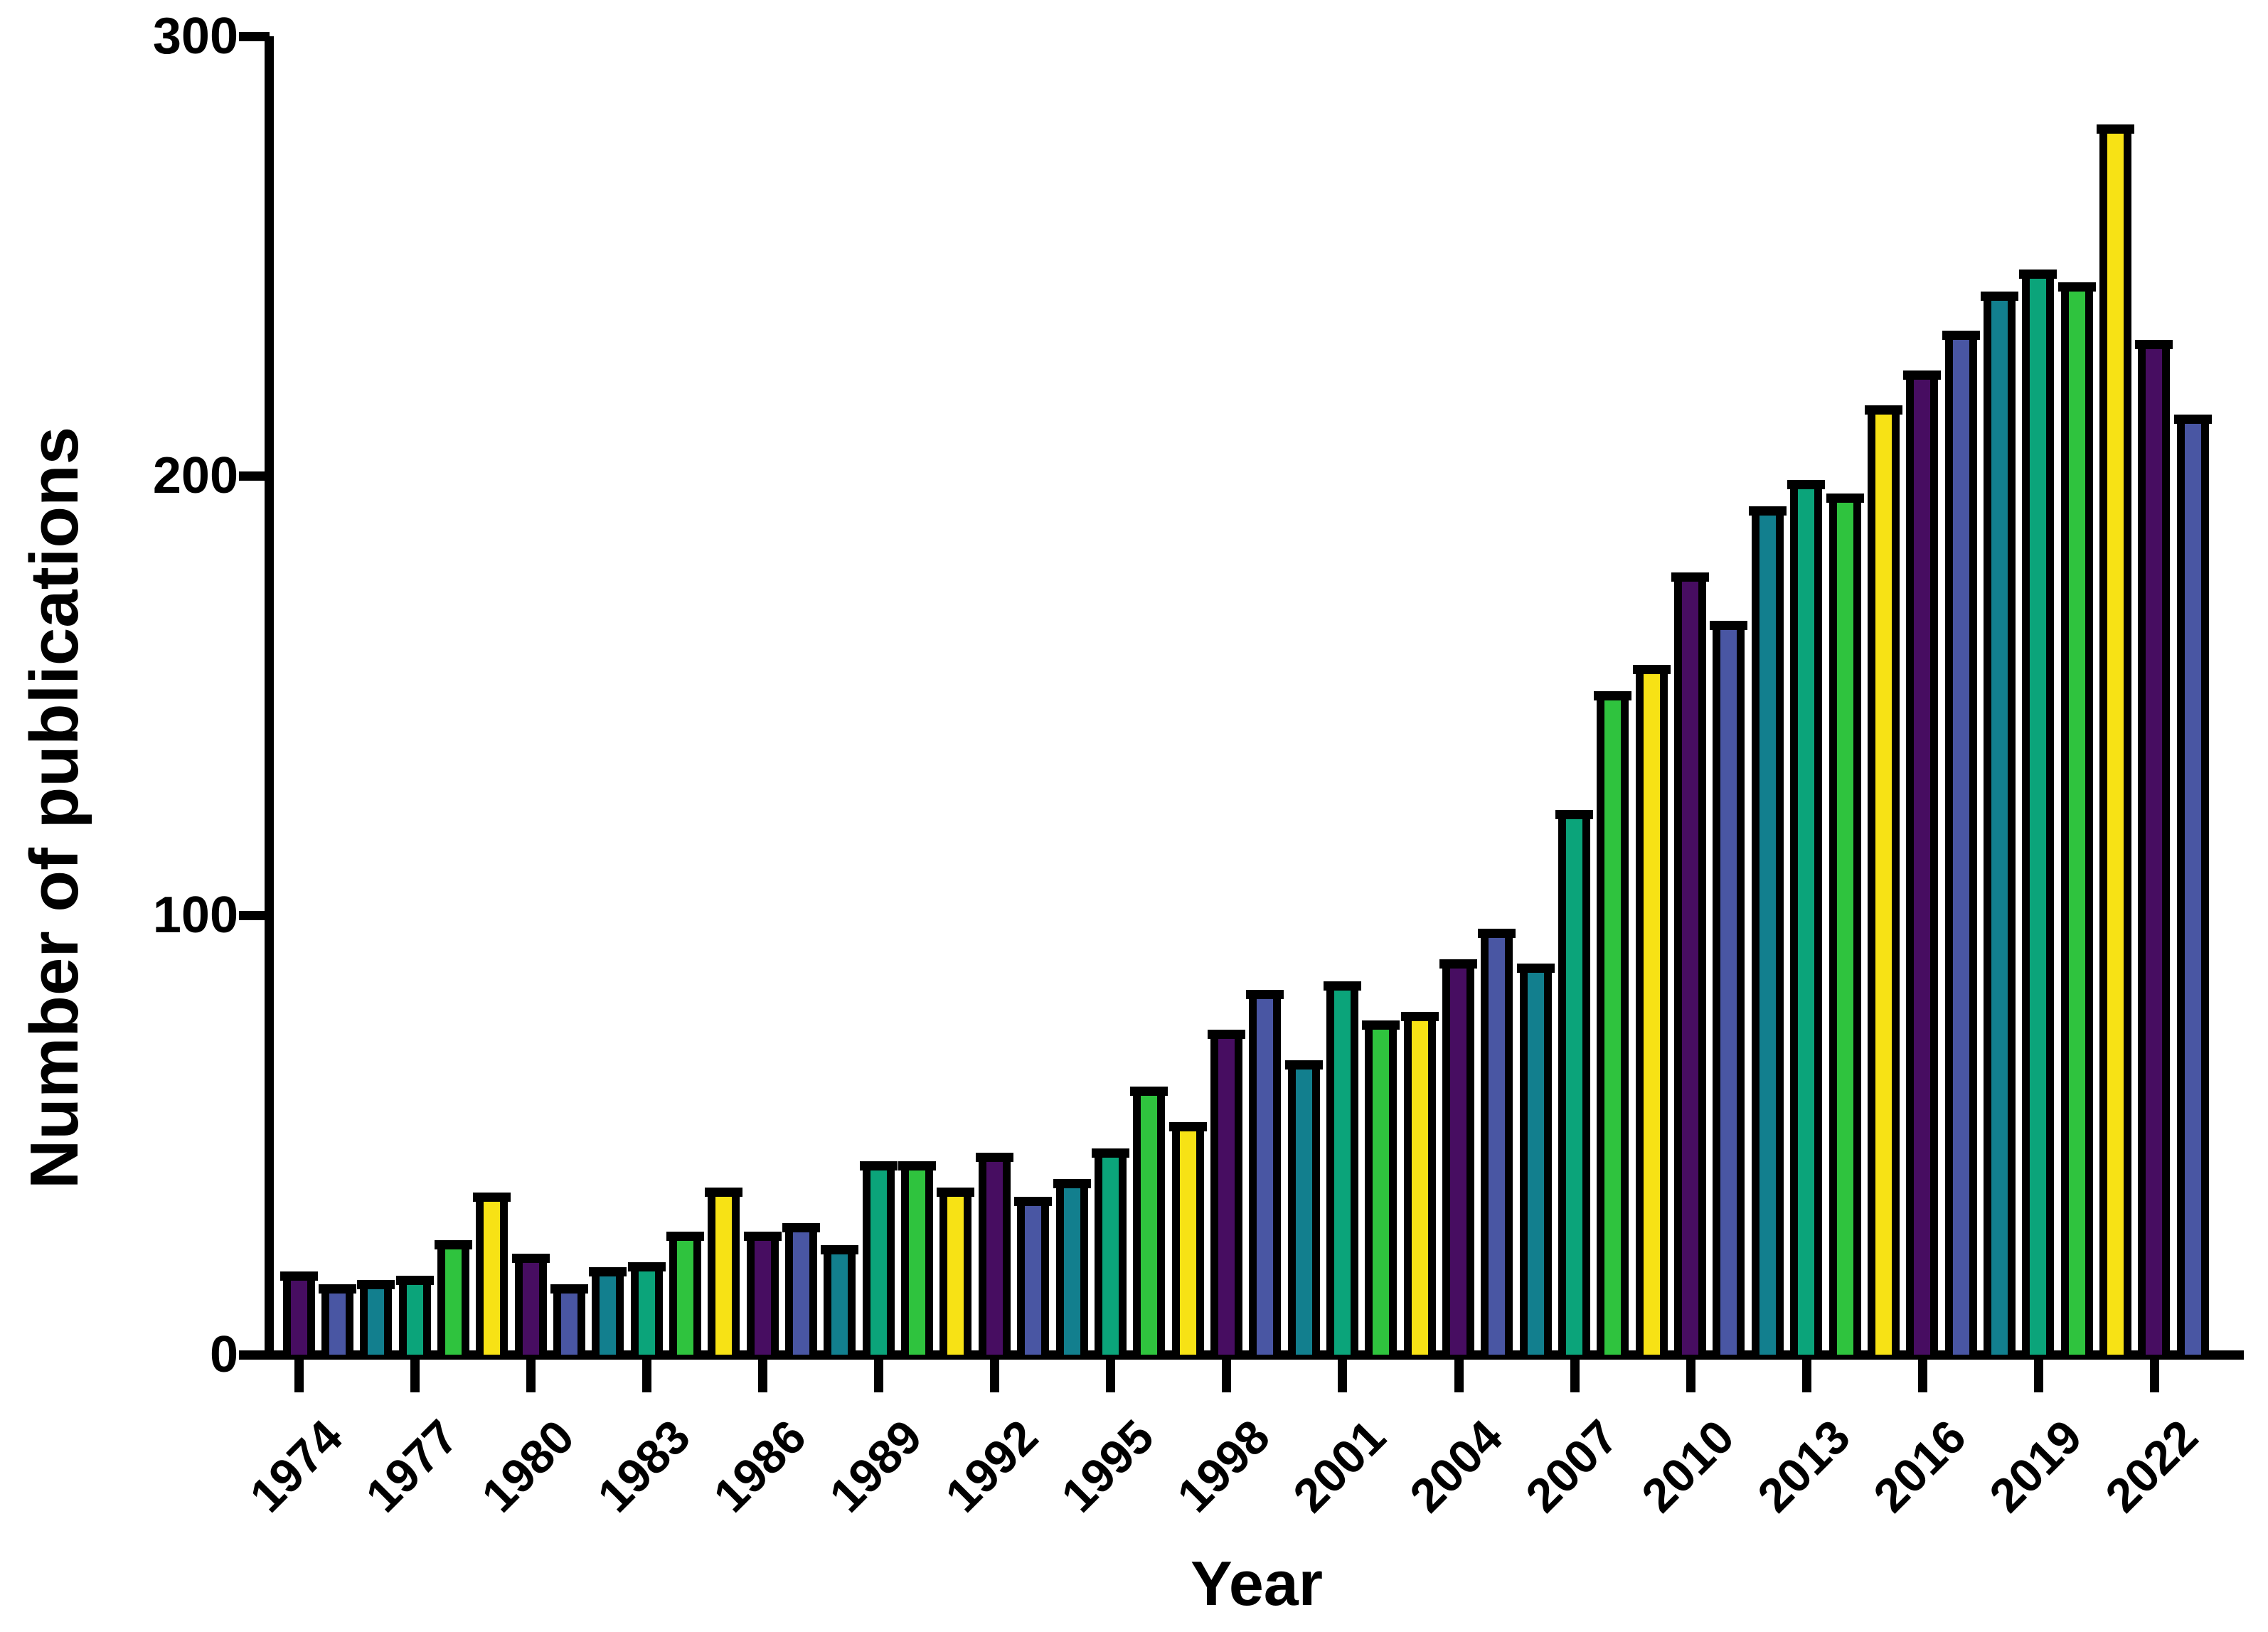 Image resolution: width=2268 pixels, height=1632 pixels. What do you see at coordinates (195, 36) in the screenshot?
I see `y-tick-label-300: 300` at bounding box center [195, 36].